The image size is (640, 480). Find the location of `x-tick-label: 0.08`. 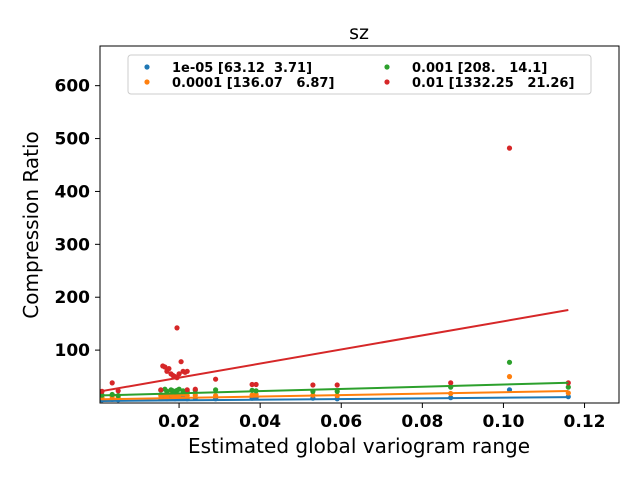

x-tick-label: 0.08 is located at coordinates (422, 422).